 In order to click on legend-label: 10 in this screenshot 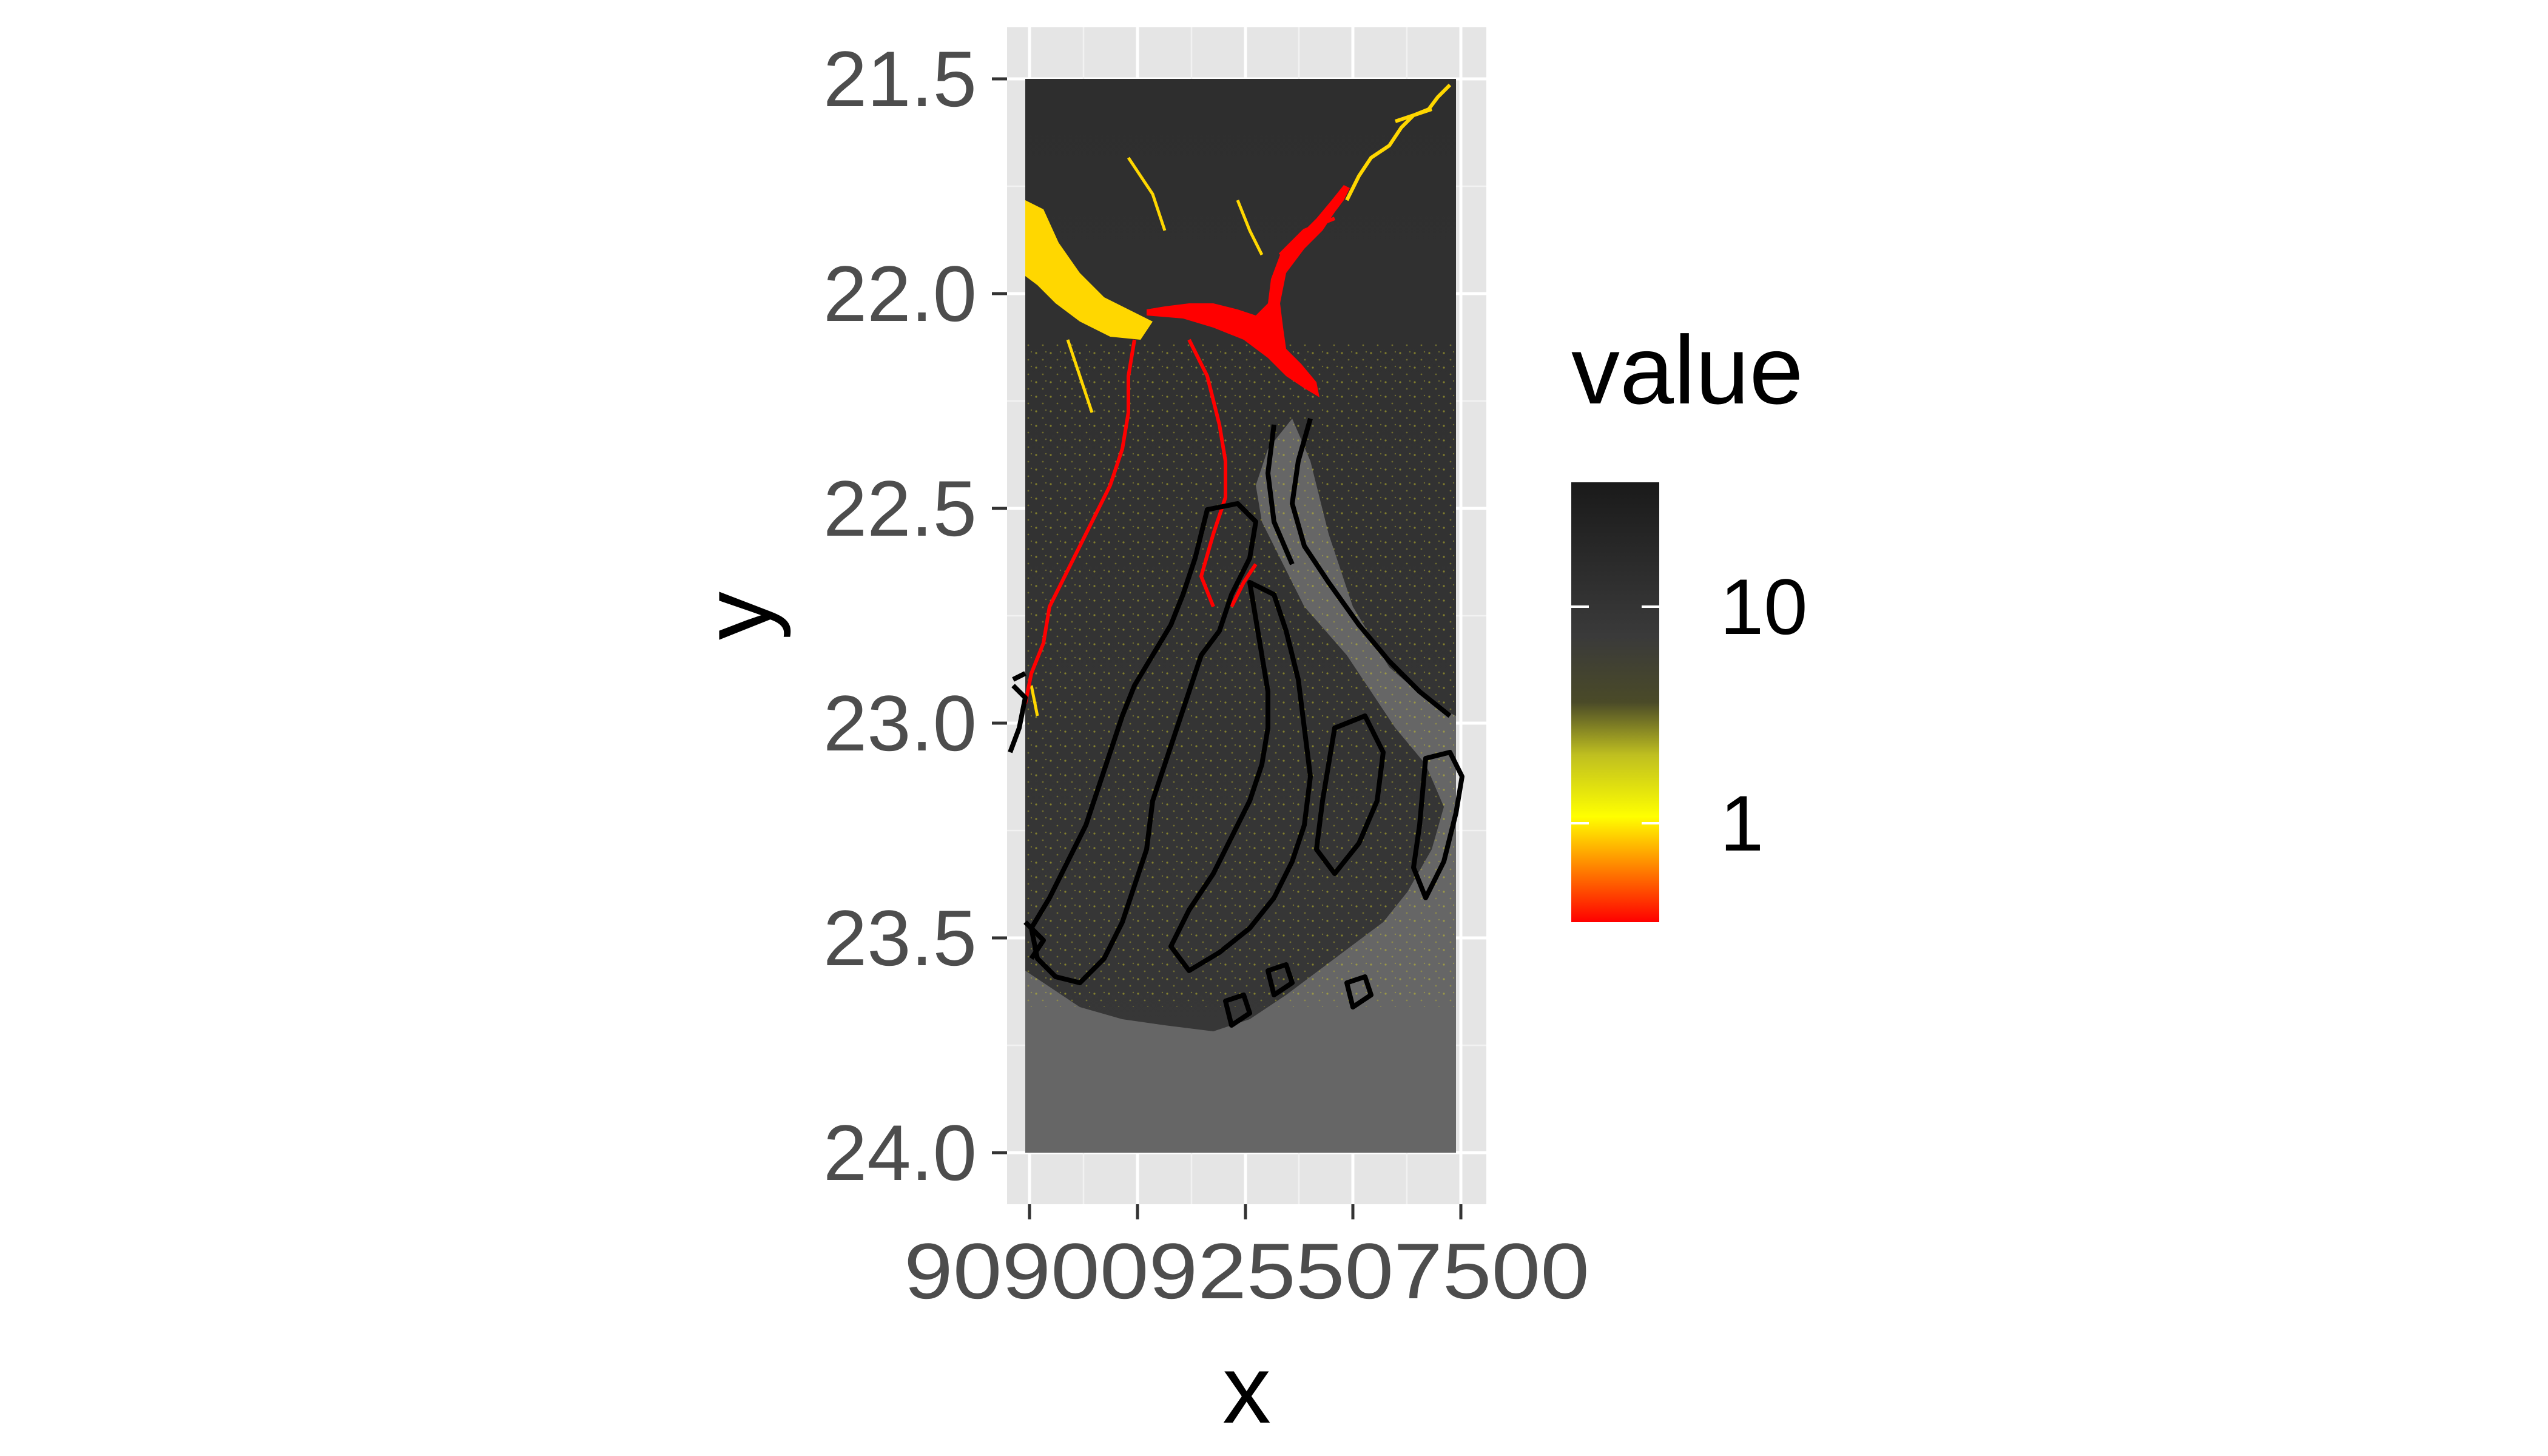, I will do `click(1764, 606)`.